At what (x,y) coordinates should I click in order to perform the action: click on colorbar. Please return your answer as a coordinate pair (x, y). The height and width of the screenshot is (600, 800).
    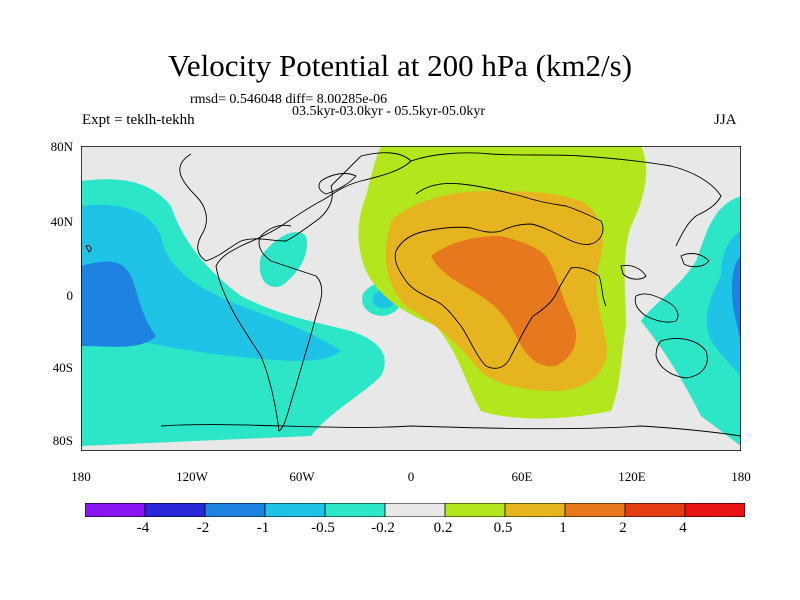
    Looking at the image, I should click on (415, 510).